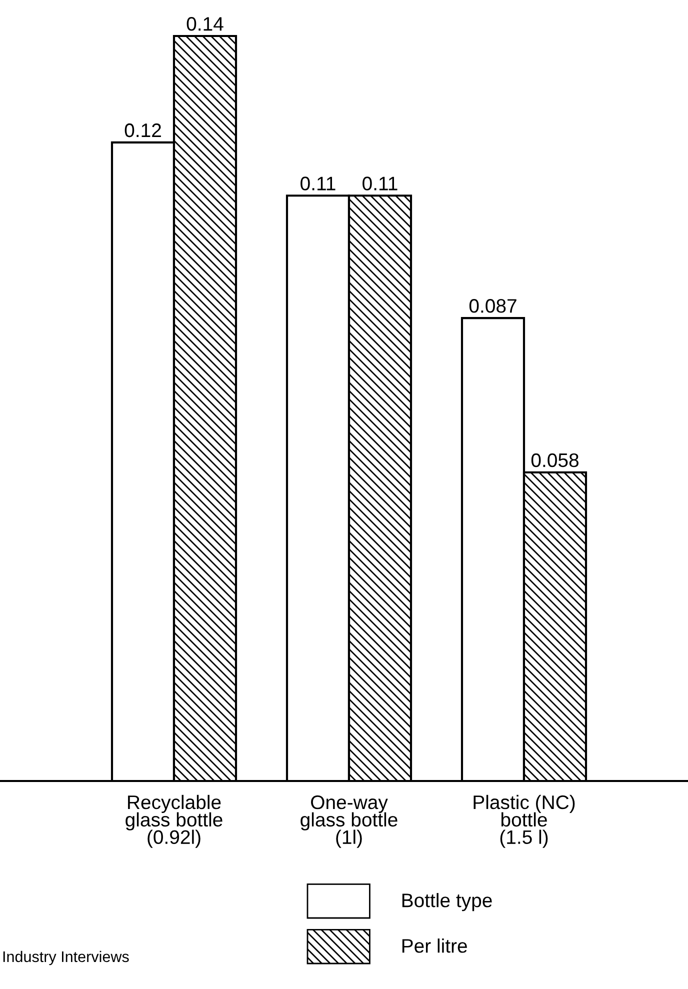 The height and width of the screenshot is (989, 688). What do you see at coordinates (349, 821) in the screenshot?
I see `x-tick-label: One-way glass bottle (1l)` at bounding box center [349, 821].